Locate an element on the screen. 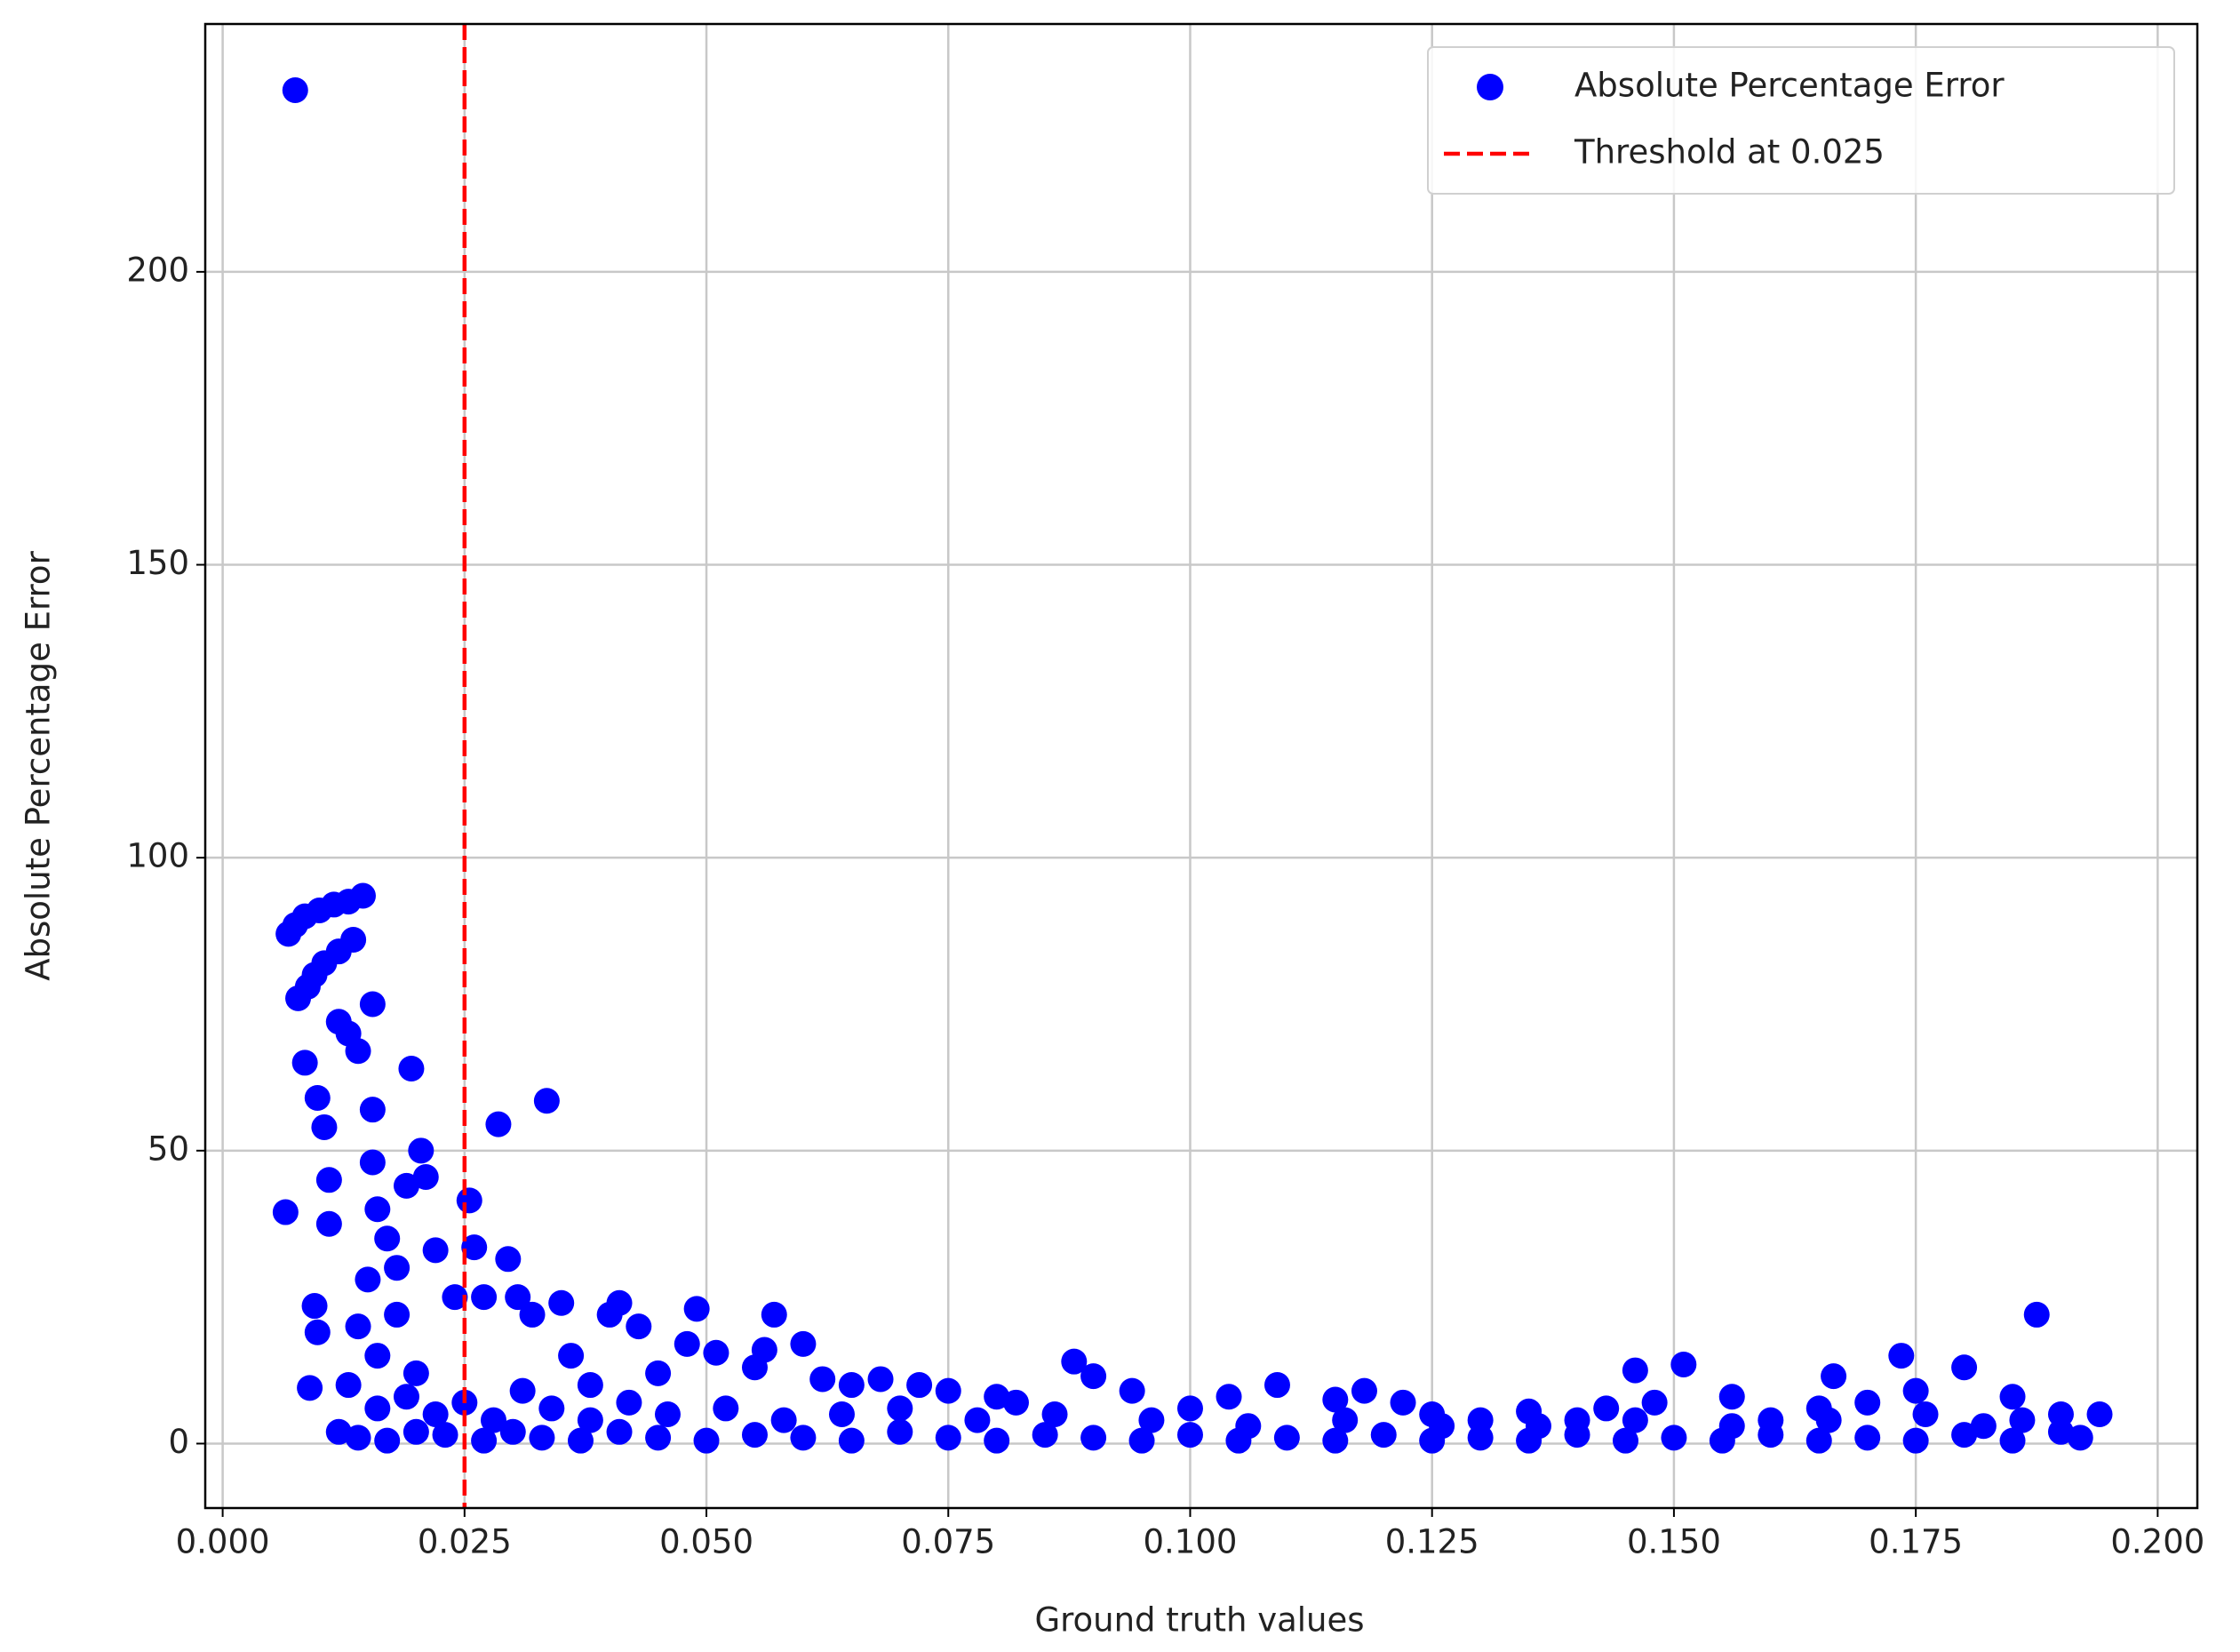 Image resolution: width=2240 pixels, height=1652 pixels. y-tick-label: 150 is located at coordinates (157, 563).